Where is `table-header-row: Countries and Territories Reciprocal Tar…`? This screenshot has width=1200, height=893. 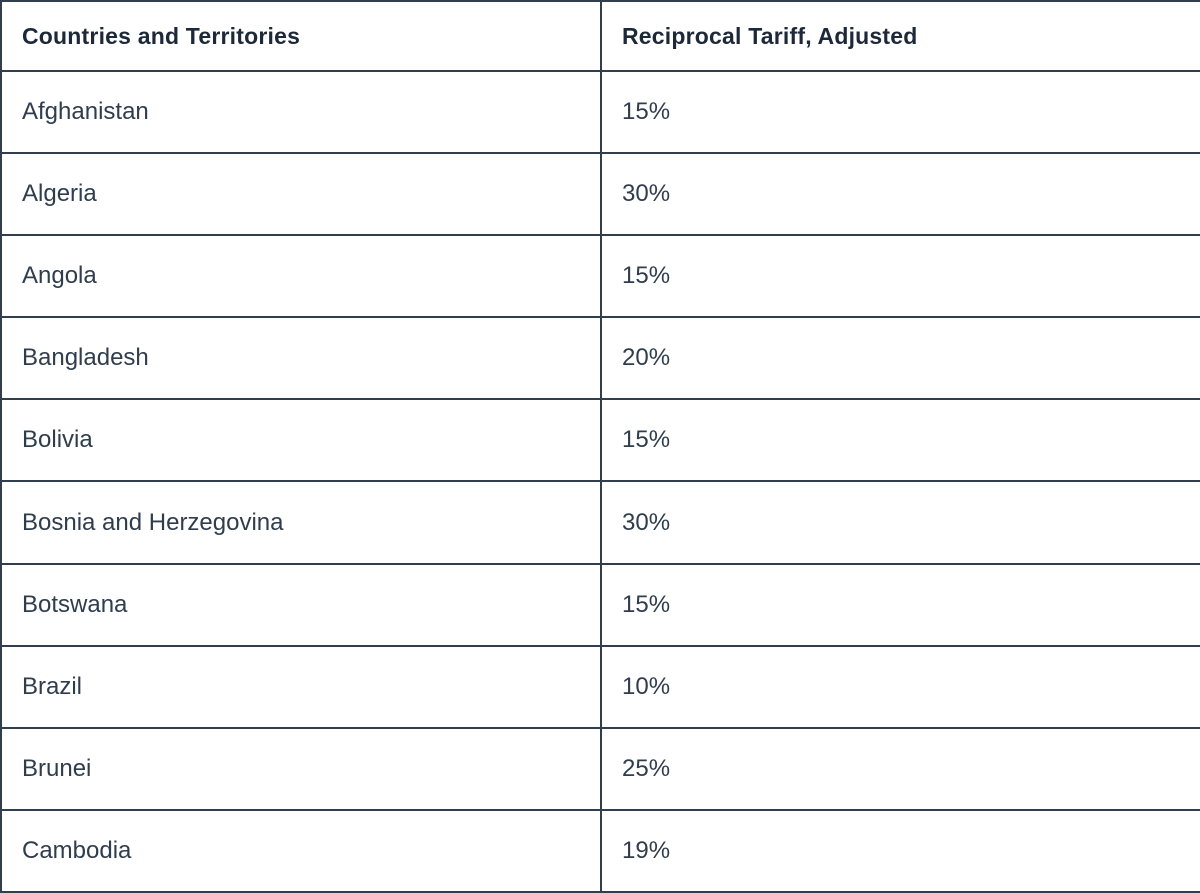 table-header-row: Countries and Territories Reciprocal Tar… is located at coordinates (600, 36).